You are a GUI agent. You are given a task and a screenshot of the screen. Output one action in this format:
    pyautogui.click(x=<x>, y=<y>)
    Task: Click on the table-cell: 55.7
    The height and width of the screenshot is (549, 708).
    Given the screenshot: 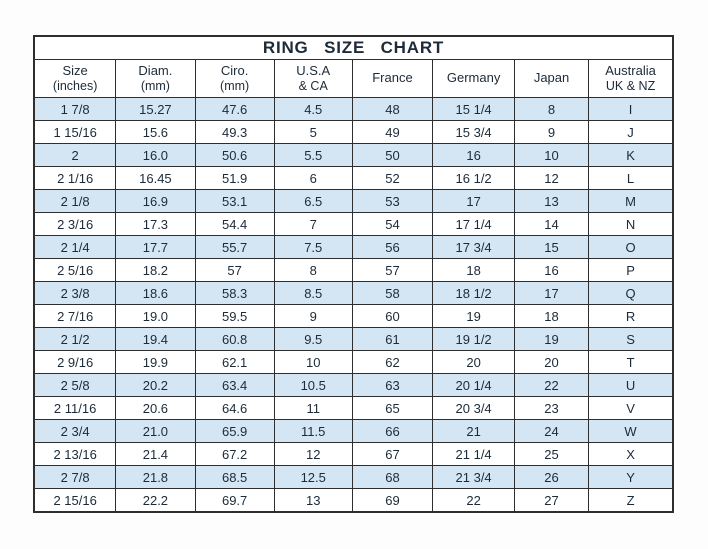 What is the action you would take?
    pyautogui.click(x=234, y=247)
    